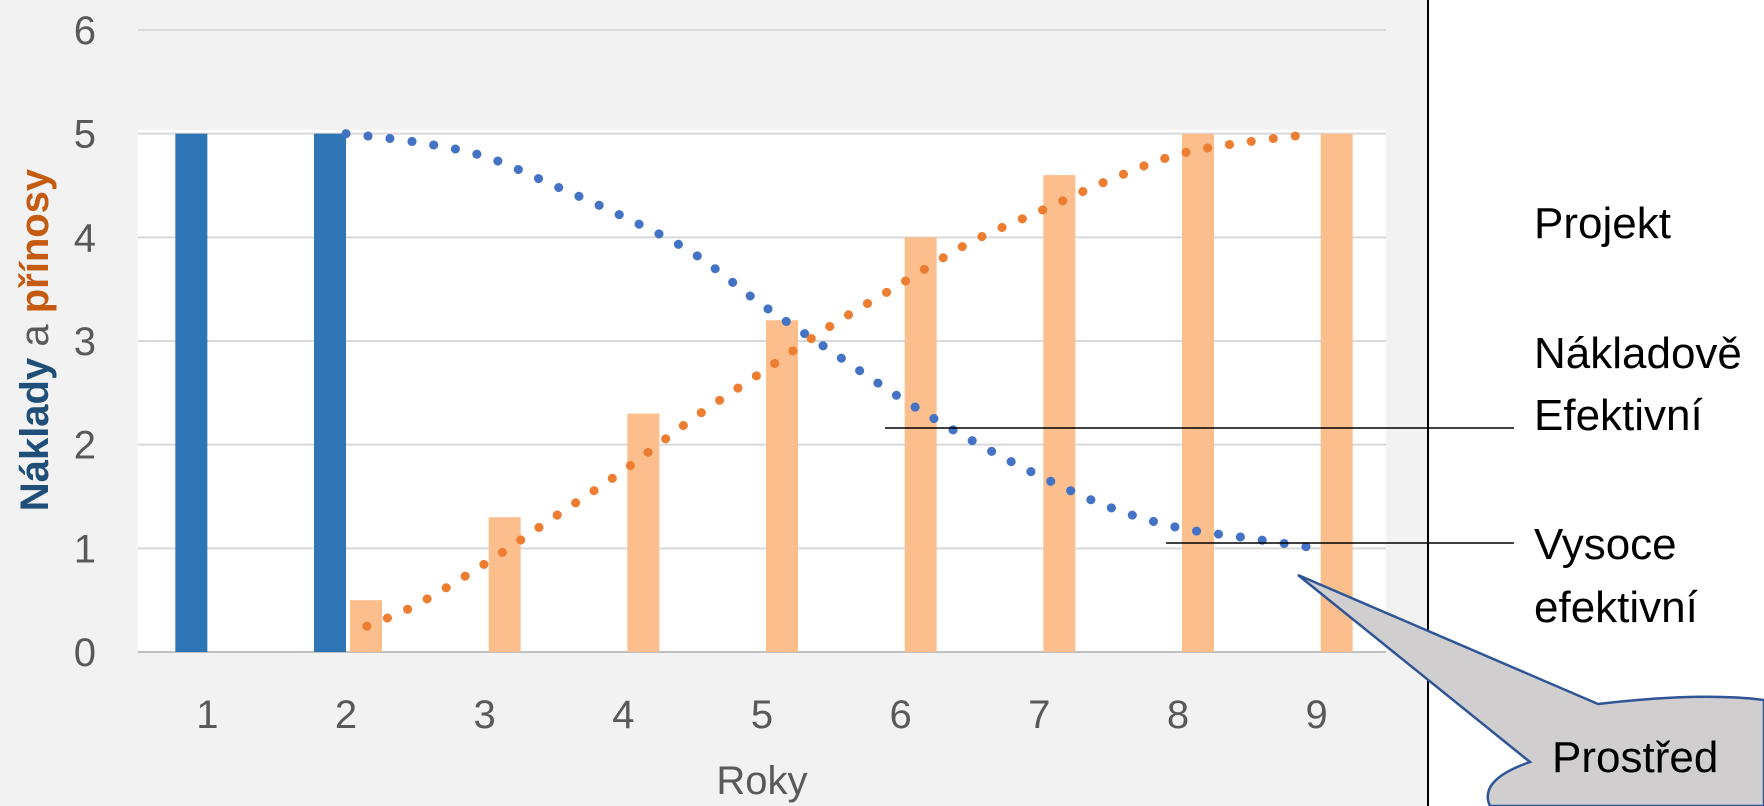 The height and width of the screenshot is (806, 1764). Describe the element at coordinates (623, 715) in the screenshot. I see `x-tick-label: 4` at that location.